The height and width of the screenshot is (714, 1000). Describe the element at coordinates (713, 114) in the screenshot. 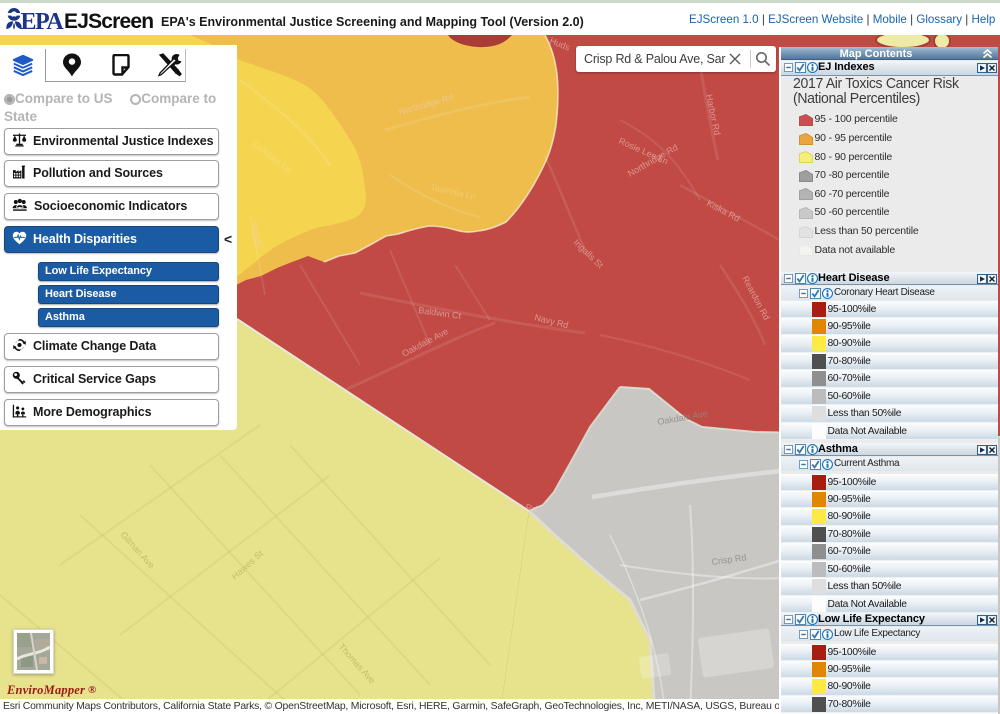

I see `svg-text: Harbor Rd` at that location.